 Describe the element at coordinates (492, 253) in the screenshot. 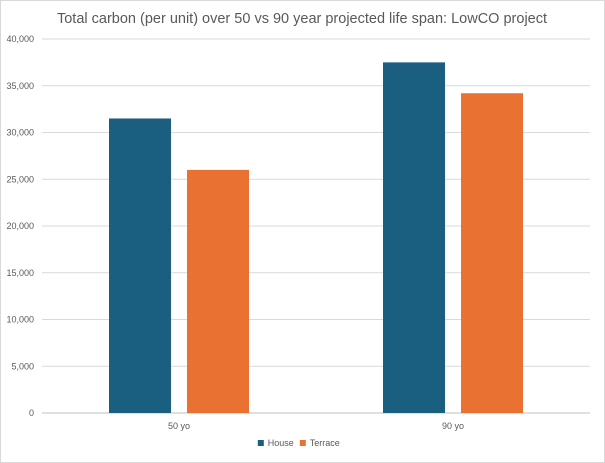

I see `bar-terrace-90-yo` at that location.